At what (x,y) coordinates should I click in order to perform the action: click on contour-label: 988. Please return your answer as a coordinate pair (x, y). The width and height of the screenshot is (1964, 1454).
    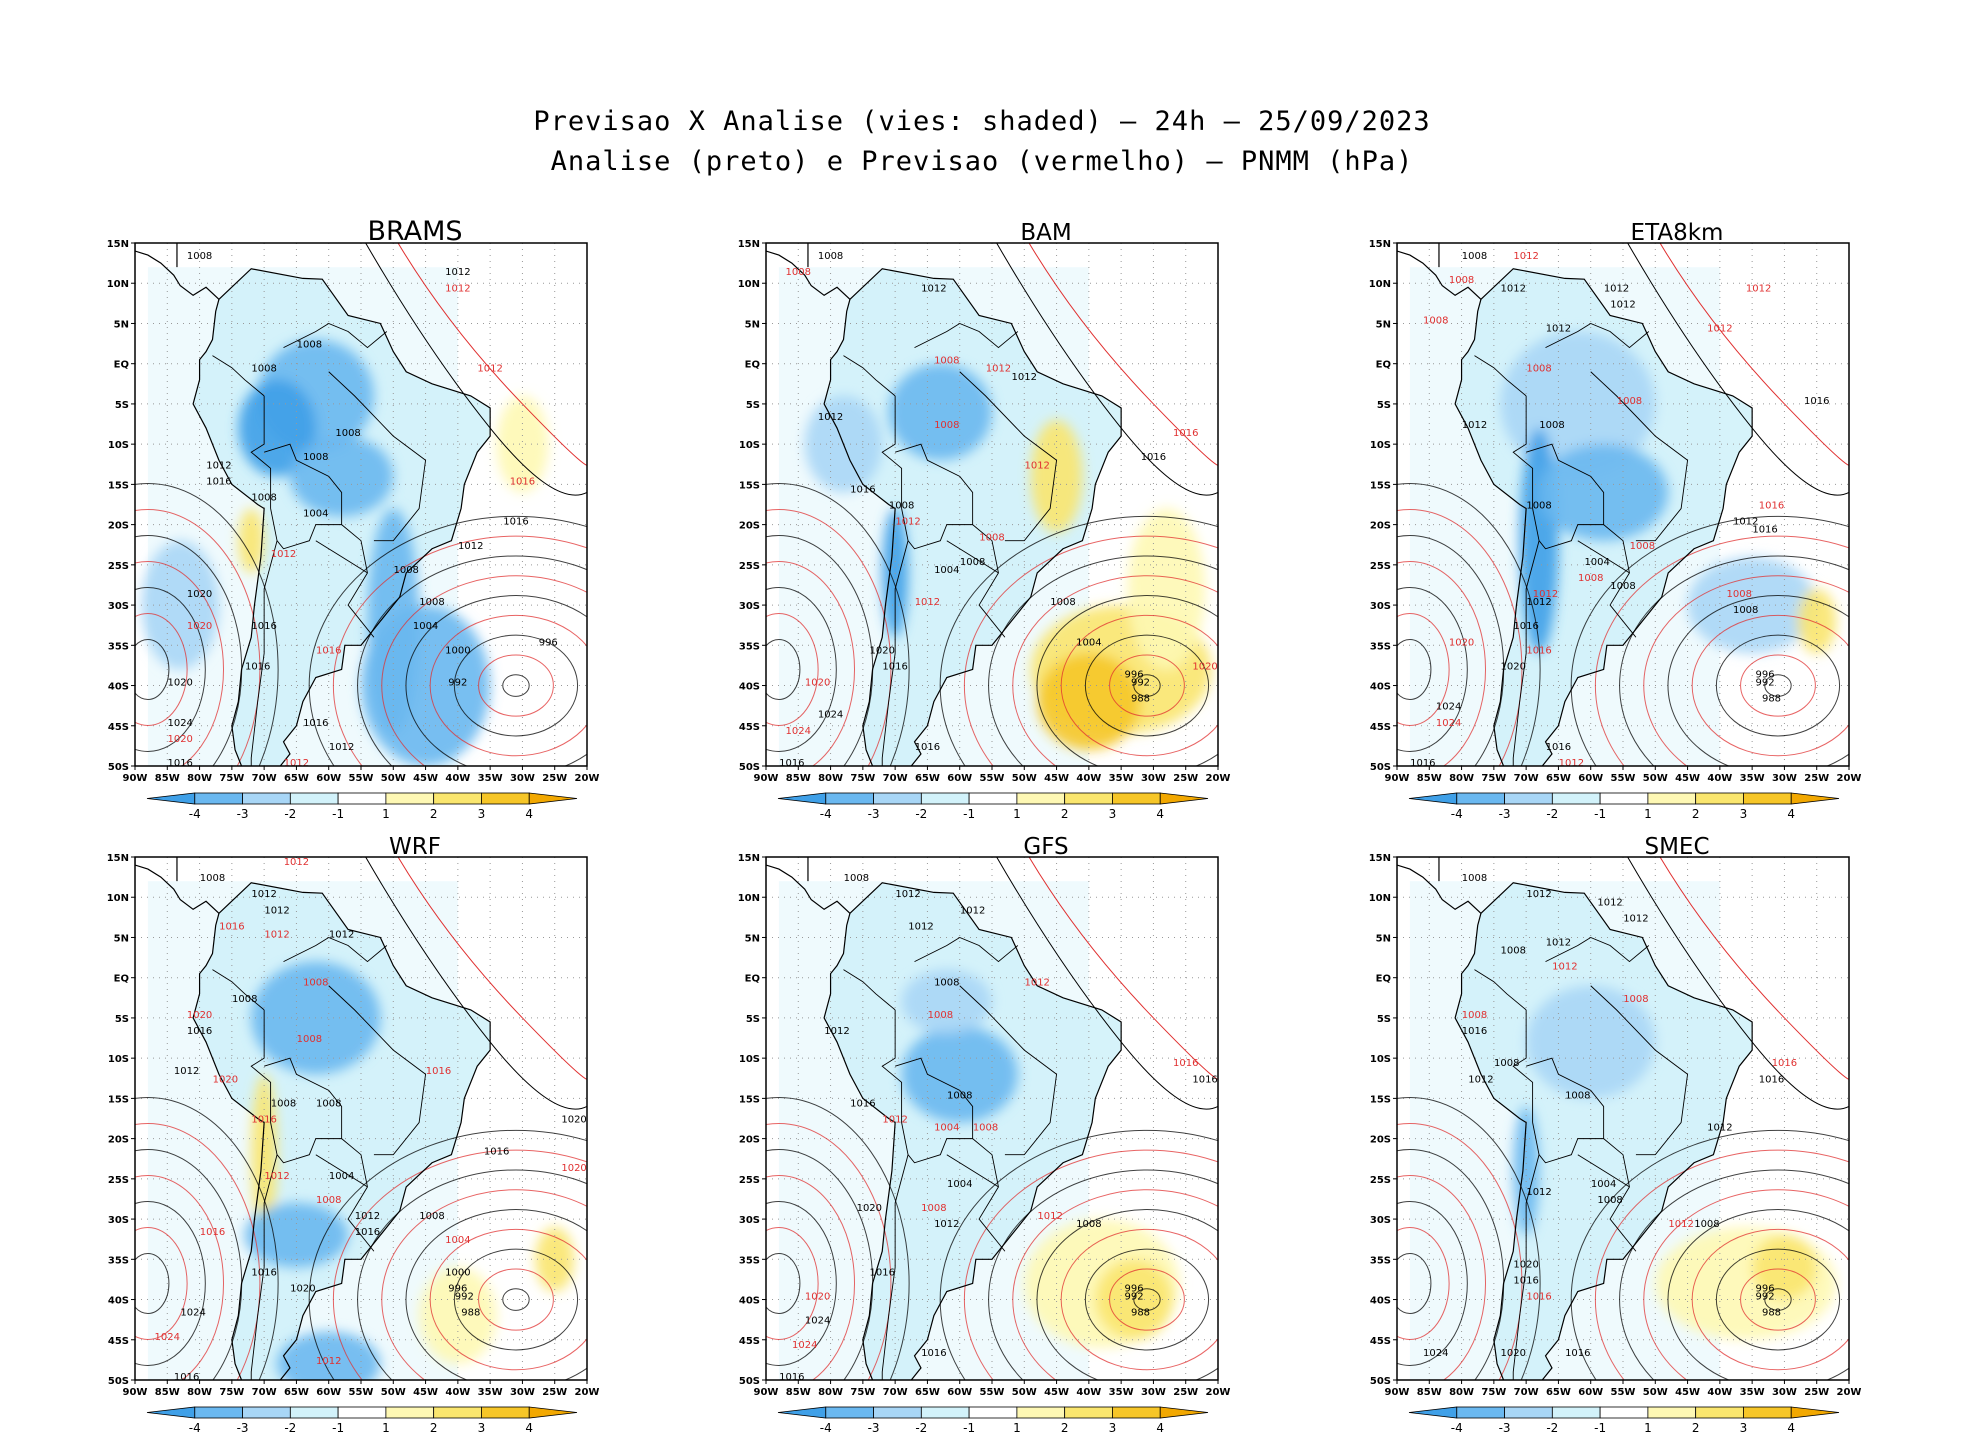
    Looking at the image, I should click on (1771, 699).